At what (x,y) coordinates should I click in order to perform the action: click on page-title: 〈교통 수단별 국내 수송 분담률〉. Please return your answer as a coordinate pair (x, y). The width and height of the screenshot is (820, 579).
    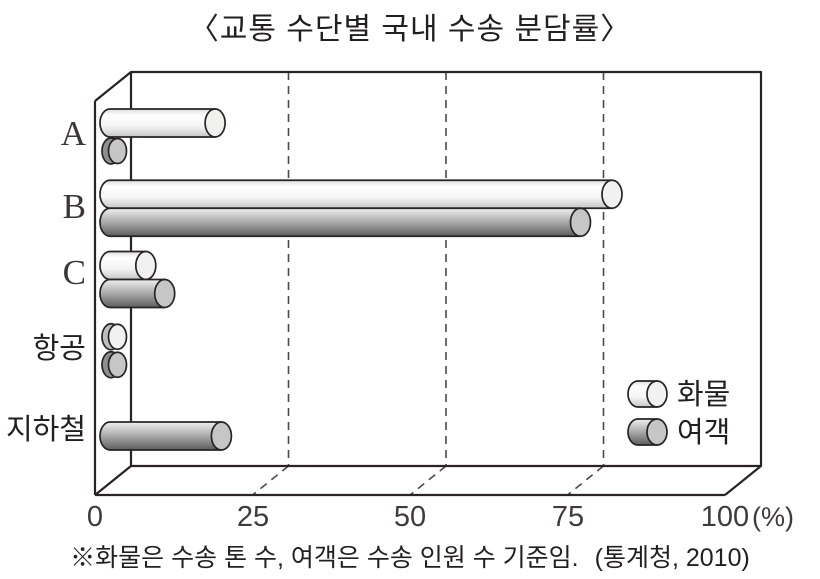
    Looking at the image, I should click on (410, 29).